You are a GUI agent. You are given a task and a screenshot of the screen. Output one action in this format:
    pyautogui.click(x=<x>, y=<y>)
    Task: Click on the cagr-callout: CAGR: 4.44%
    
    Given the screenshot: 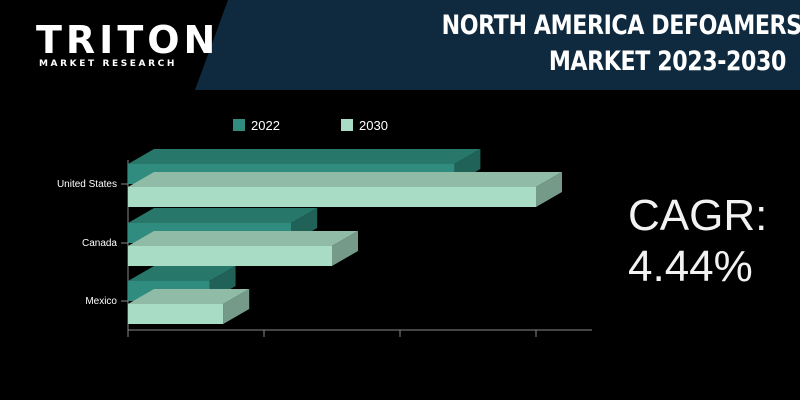 What is the action you would take?
    pyautogui.click(x=697, y=241)
    